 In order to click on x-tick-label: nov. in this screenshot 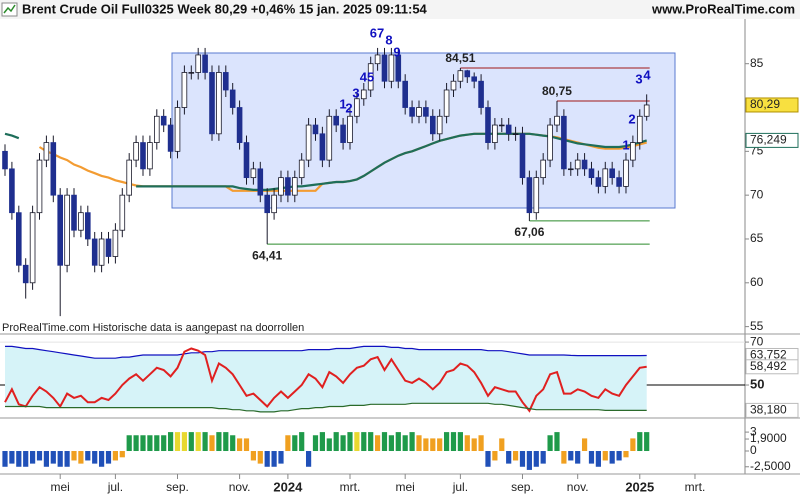, I will do `click(578, 487)`.